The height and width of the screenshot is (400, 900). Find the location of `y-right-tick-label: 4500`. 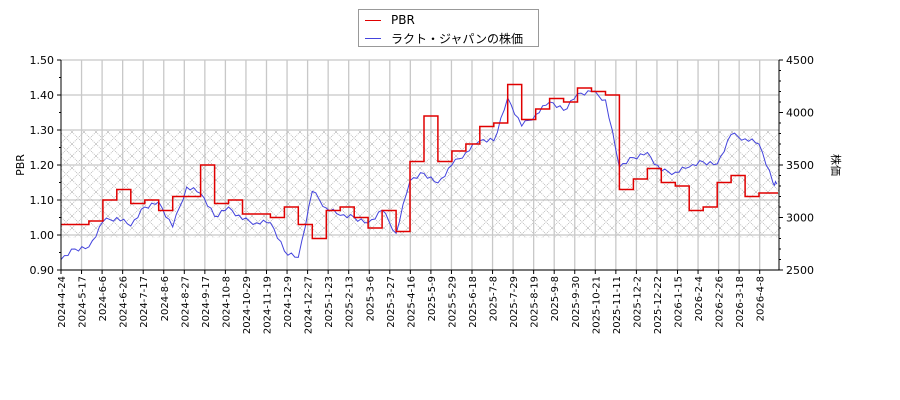

y-right-tick-label: 4500 is located at coordinates (800, 60).